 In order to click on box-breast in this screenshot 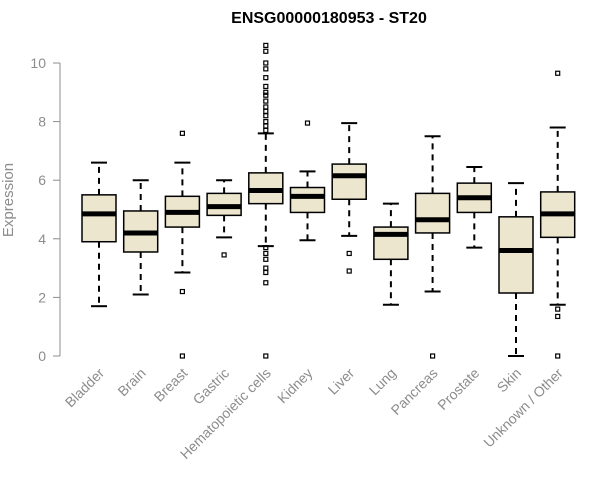, I will do `click(182, 244)`.